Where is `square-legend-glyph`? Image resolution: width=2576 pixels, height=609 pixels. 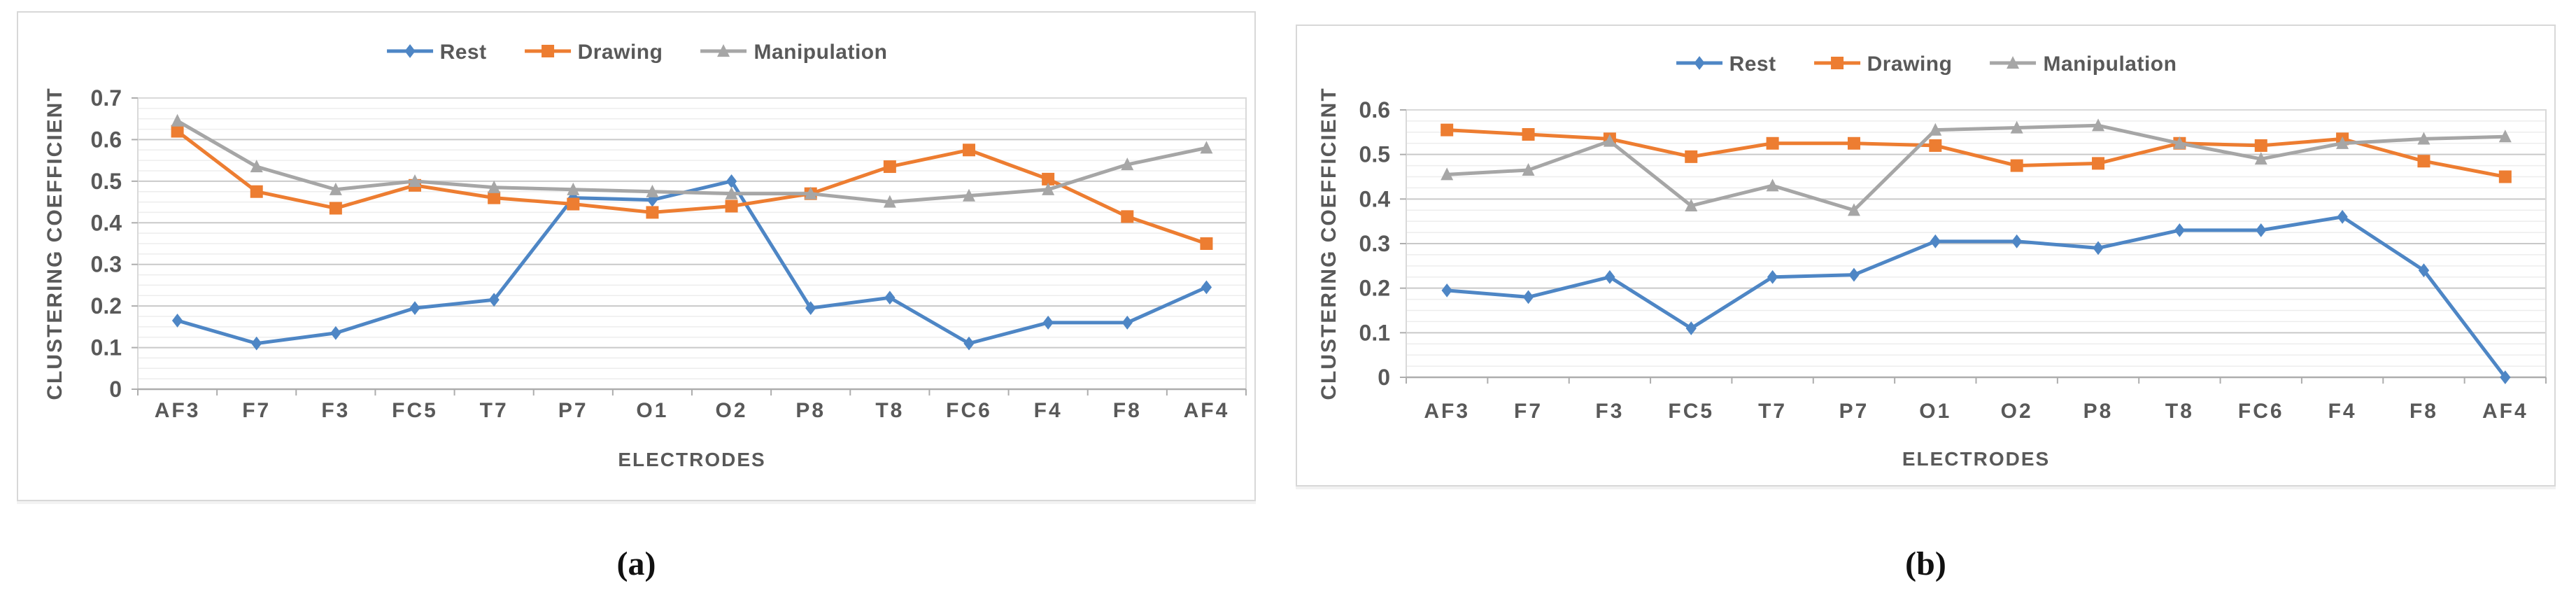 square-legend-glyph is located at coordinates (547, 50).